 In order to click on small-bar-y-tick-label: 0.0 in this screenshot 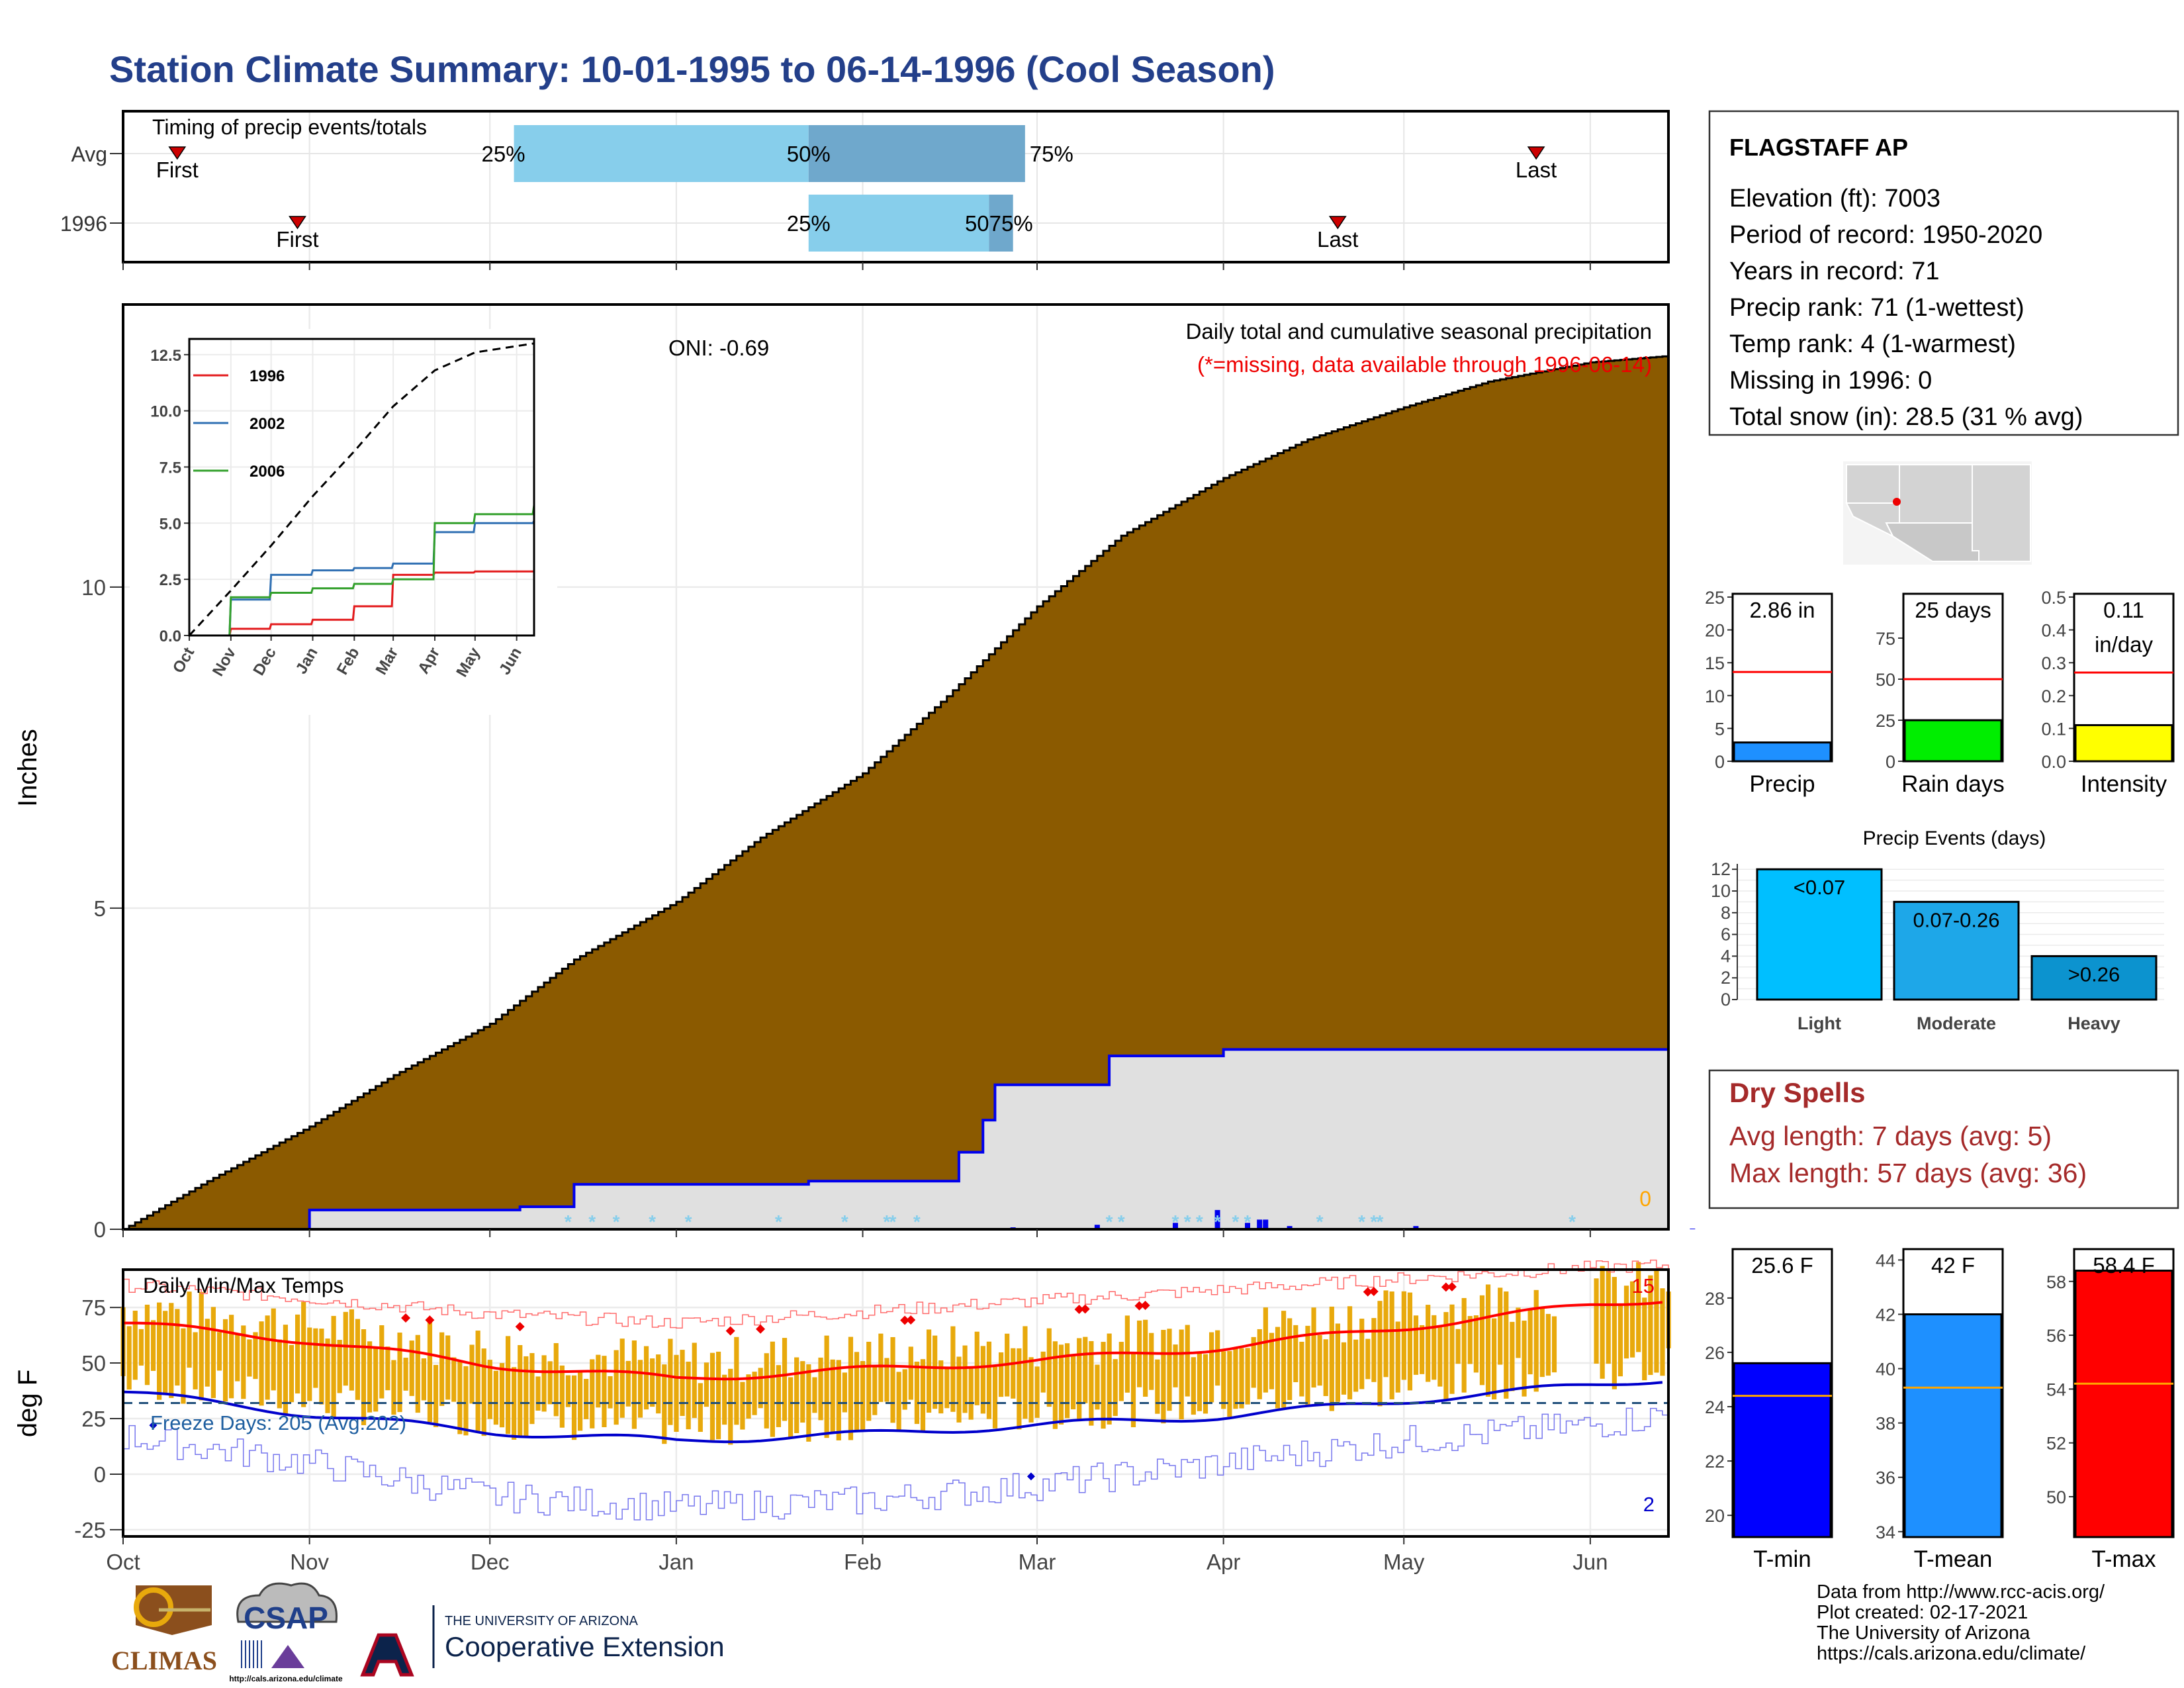, I will do `click(2053, 762)`.